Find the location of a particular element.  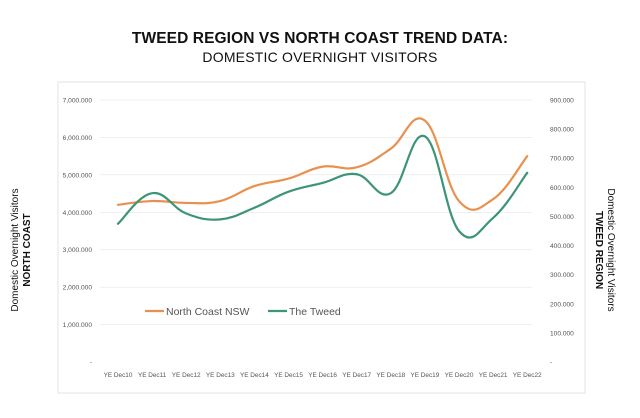

left-tick-label: - is located at coordinates (91, 363).